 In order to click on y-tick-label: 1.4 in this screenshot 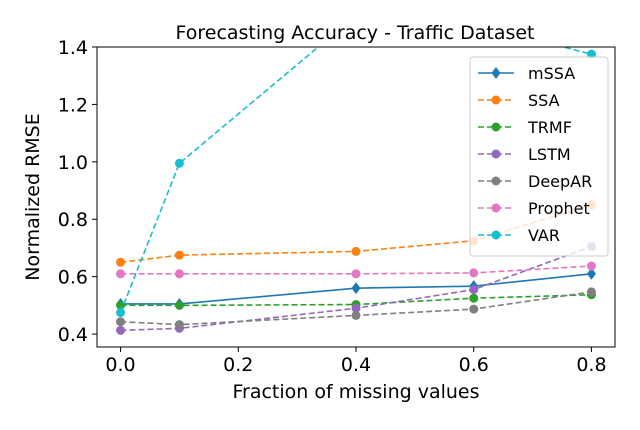, I will do `click(73, 48)`.